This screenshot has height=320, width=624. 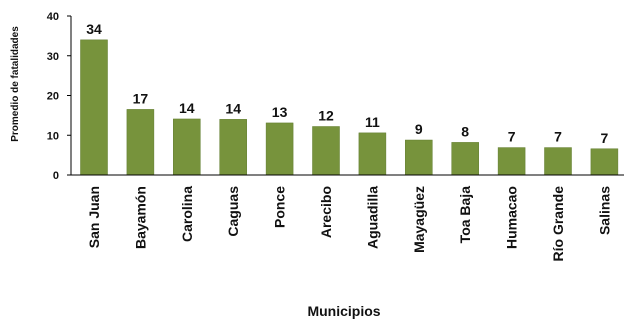 I want to click on value-label-5: 12, so click(x=326, y=116).